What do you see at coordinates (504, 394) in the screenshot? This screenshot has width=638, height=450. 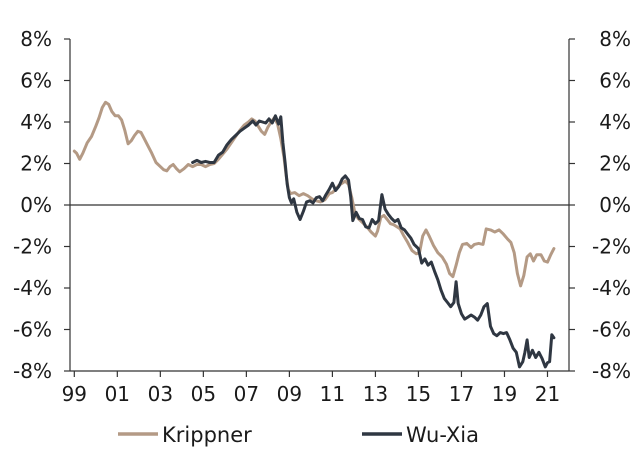 I see `x-tick-label: 19` at bounding box center [504, 394].